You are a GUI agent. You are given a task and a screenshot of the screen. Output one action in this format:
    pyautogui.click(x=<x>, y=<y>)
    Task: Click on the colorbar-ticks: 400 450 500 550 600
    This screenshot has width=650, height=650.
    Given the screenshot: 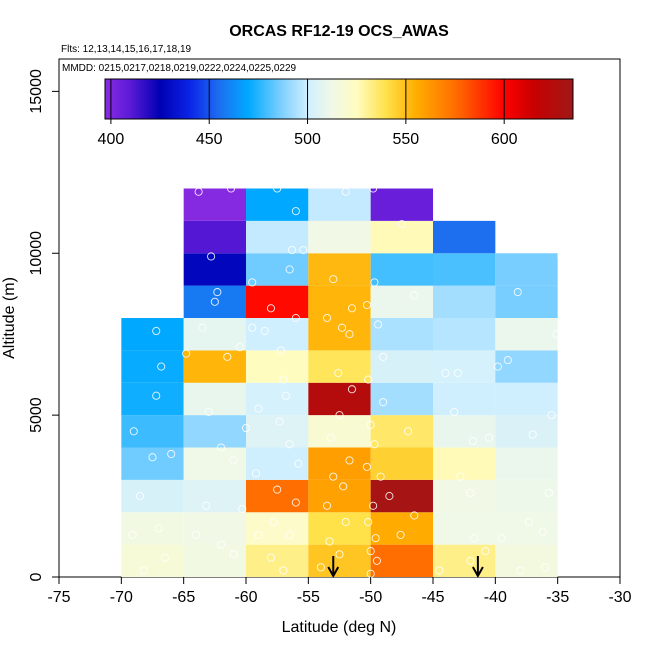 What is the action you would take?
    pyautogui.click(x=308, y=113)
    